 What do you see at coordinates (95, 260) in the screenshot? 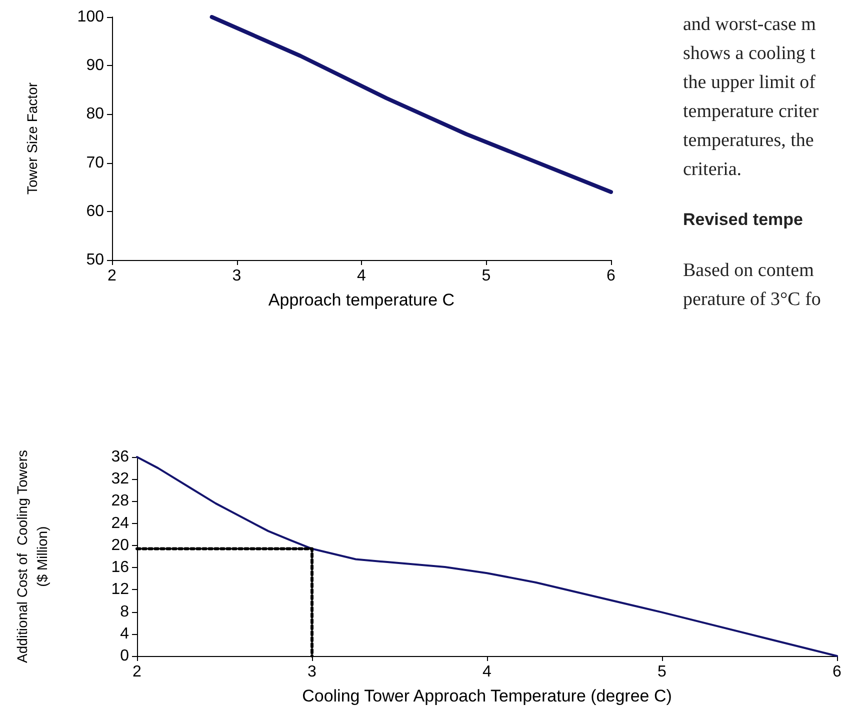
I see `y-tick-label: 50` at bounding box center [95, 260].